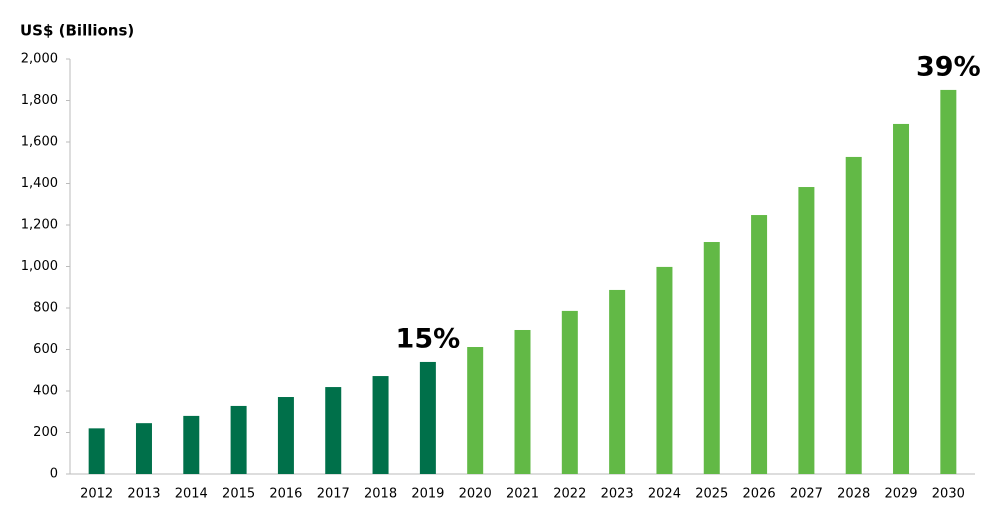 The height and width of the screenshot is (523, 1000). What do you see at coordinates (522, 494) in the screenshot?
I see `x-tick-label: 2021` at bounding box center [522, 494].